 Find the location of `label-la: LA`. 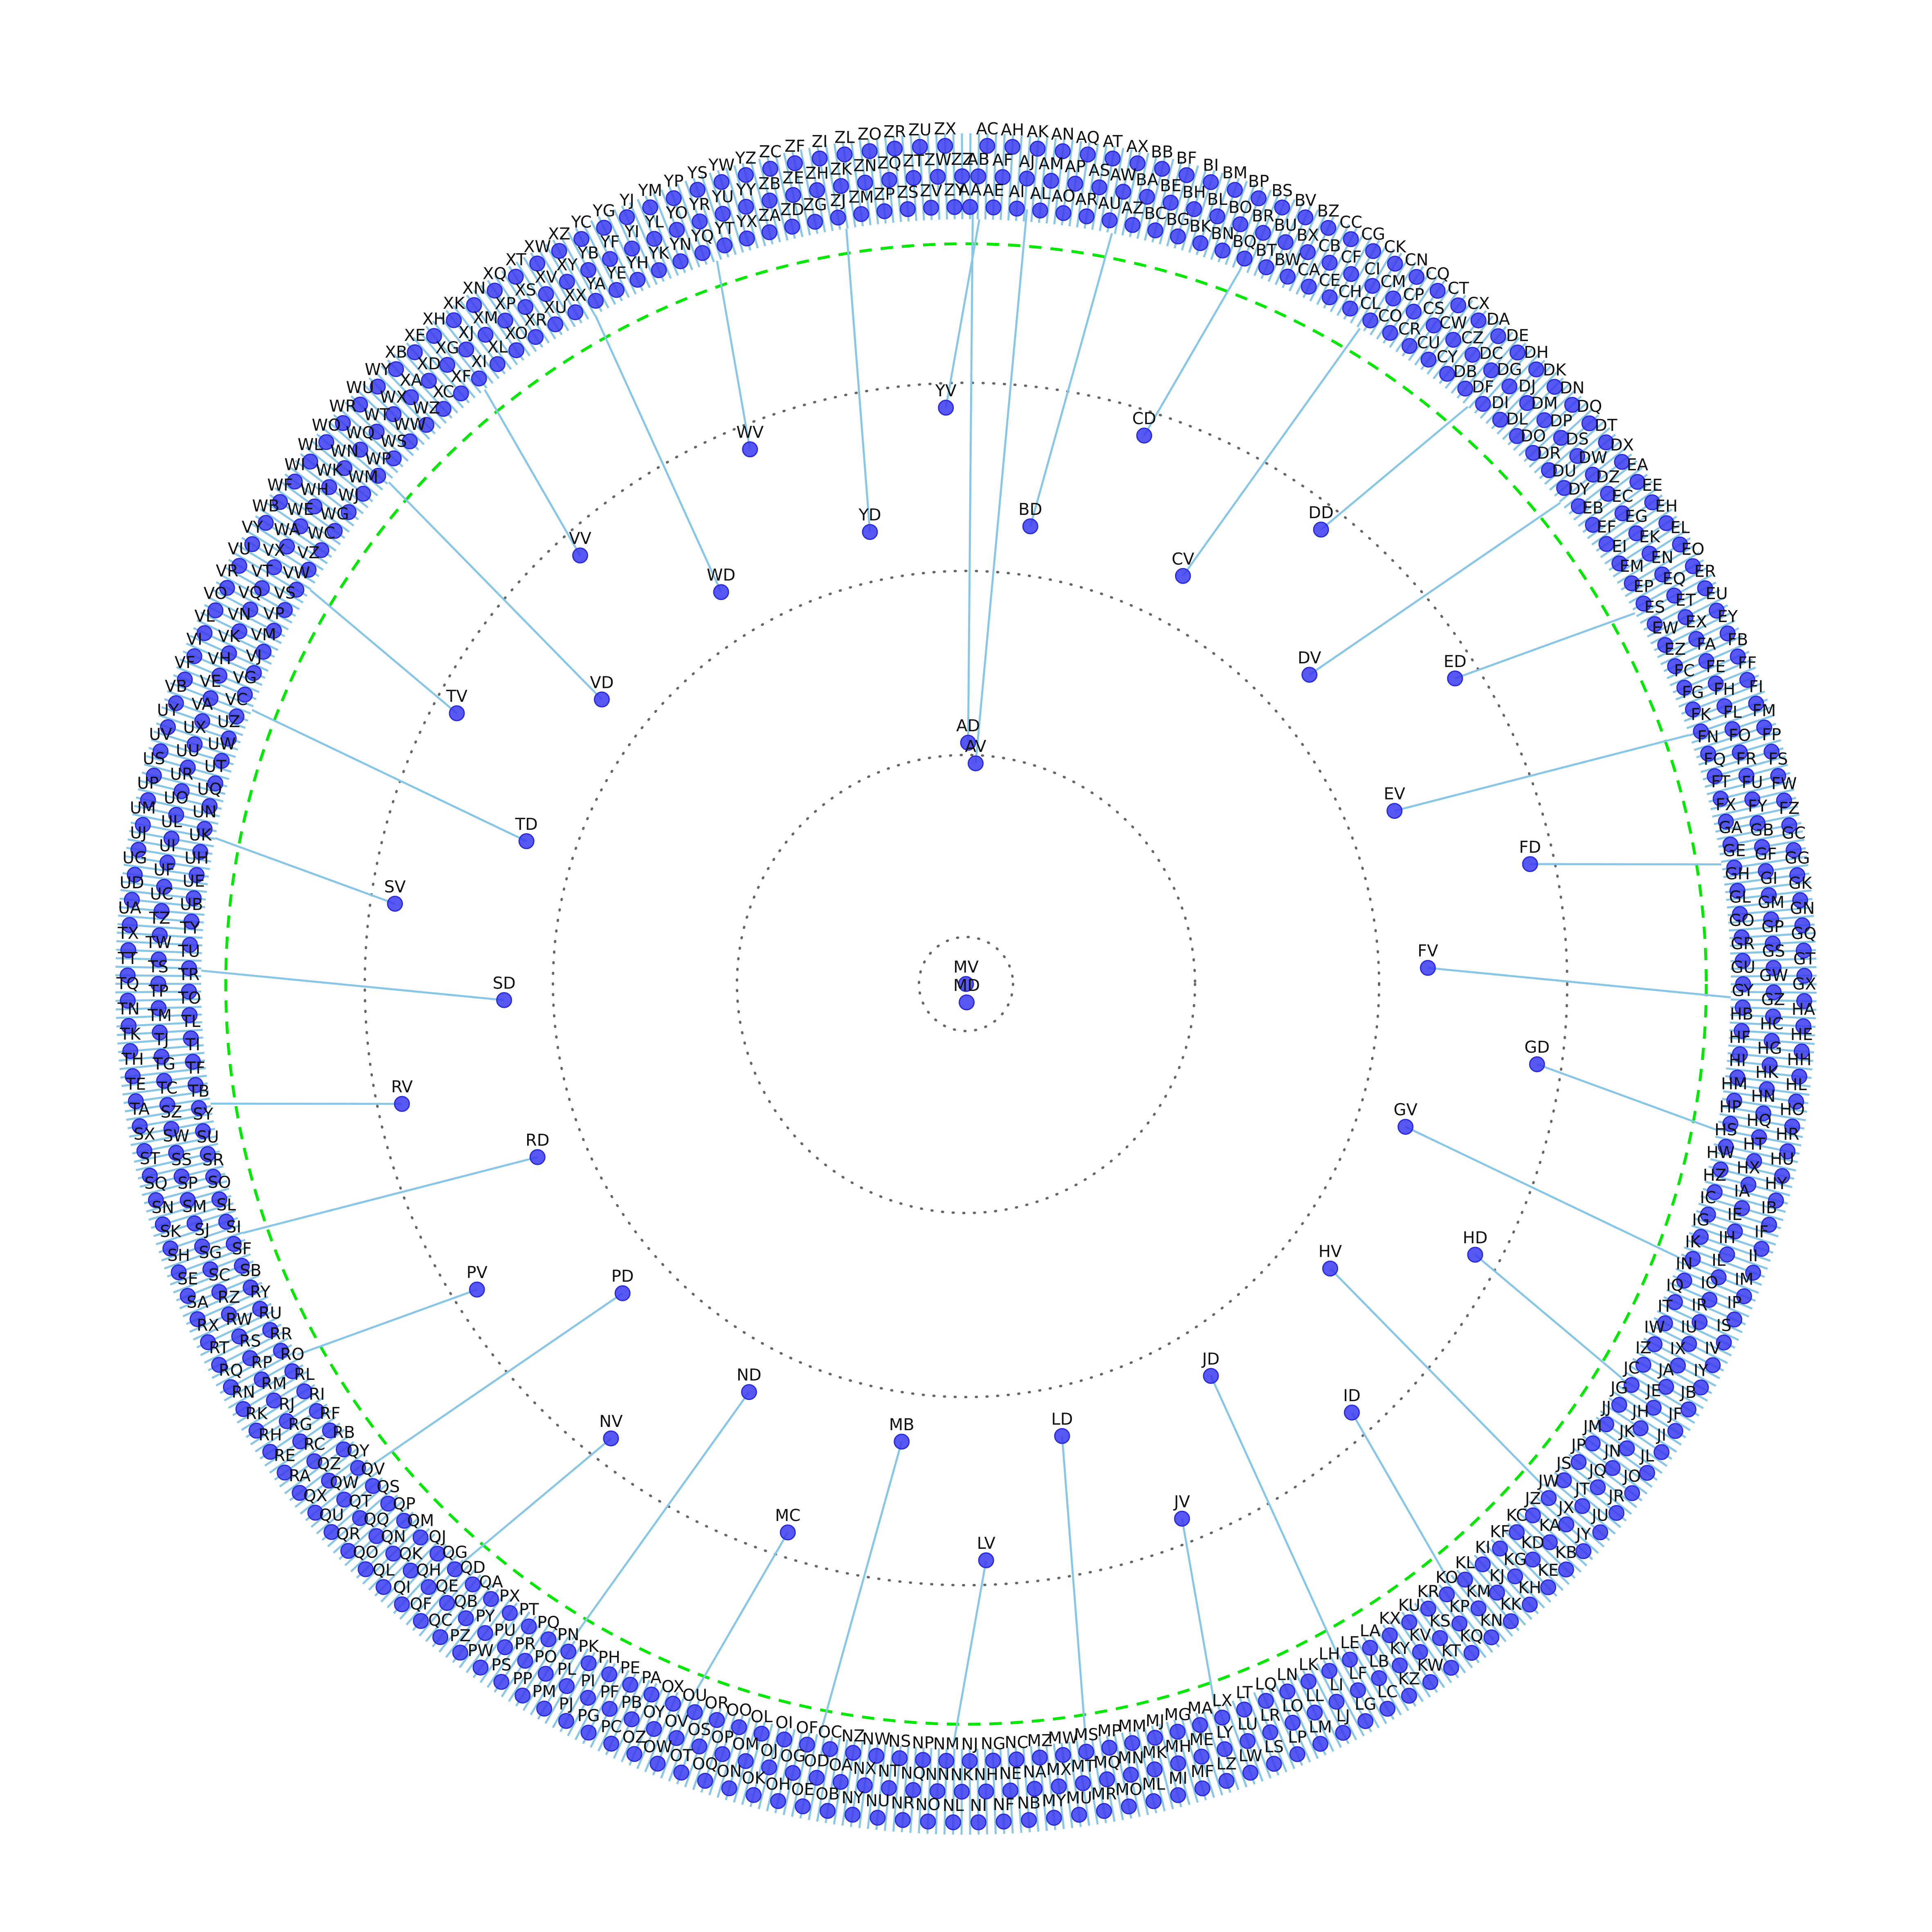

label-la: LA is located at coordinates (1370, 1631).